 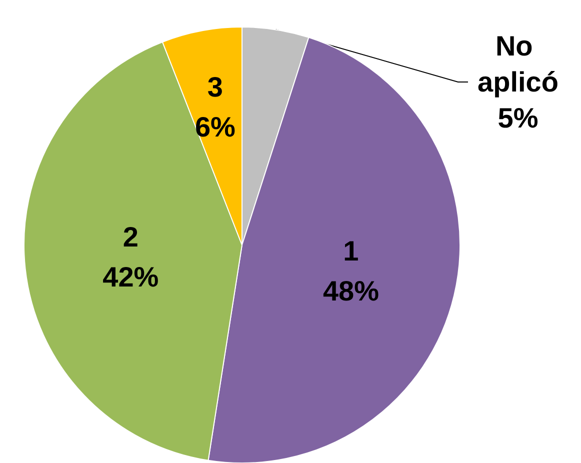 What do you see at coordinates (130, 277) in the screenshot?
I see `data-label: 42%` at bounding box center [130, 277].